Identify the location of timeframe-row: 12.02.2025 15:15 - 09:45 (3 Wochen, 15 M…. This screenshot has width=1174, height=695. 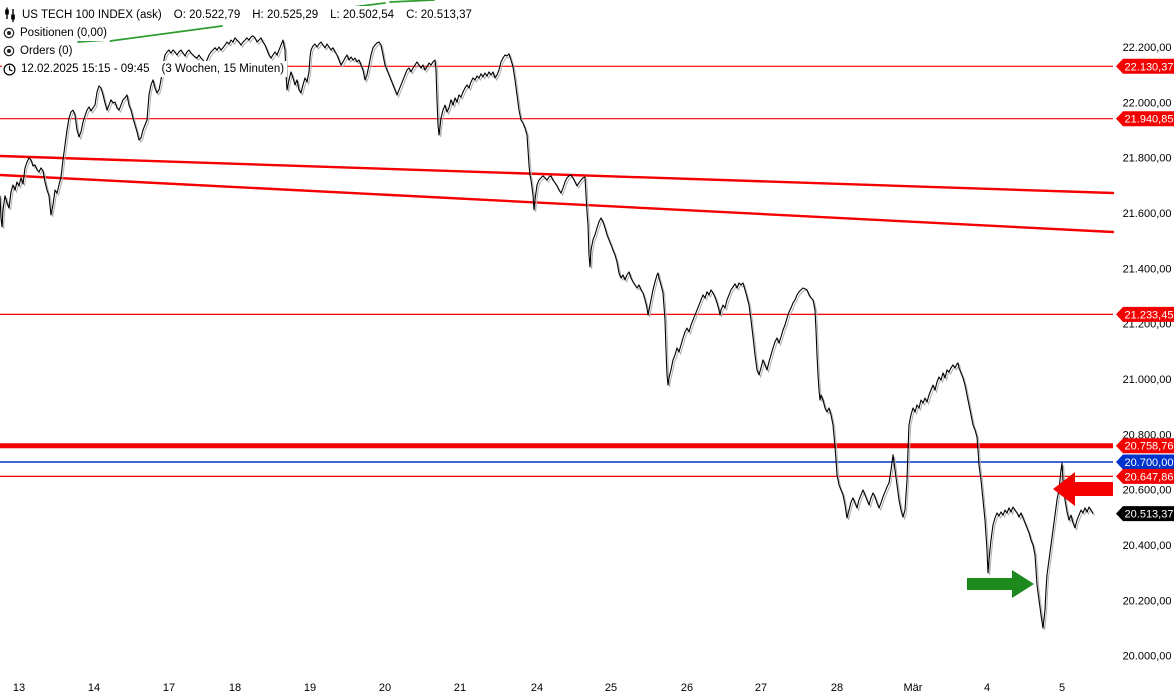
(145, 69).